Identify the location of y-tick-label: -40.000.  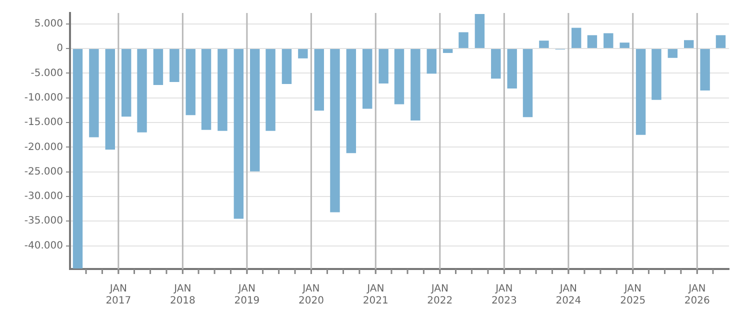
(43, 246).